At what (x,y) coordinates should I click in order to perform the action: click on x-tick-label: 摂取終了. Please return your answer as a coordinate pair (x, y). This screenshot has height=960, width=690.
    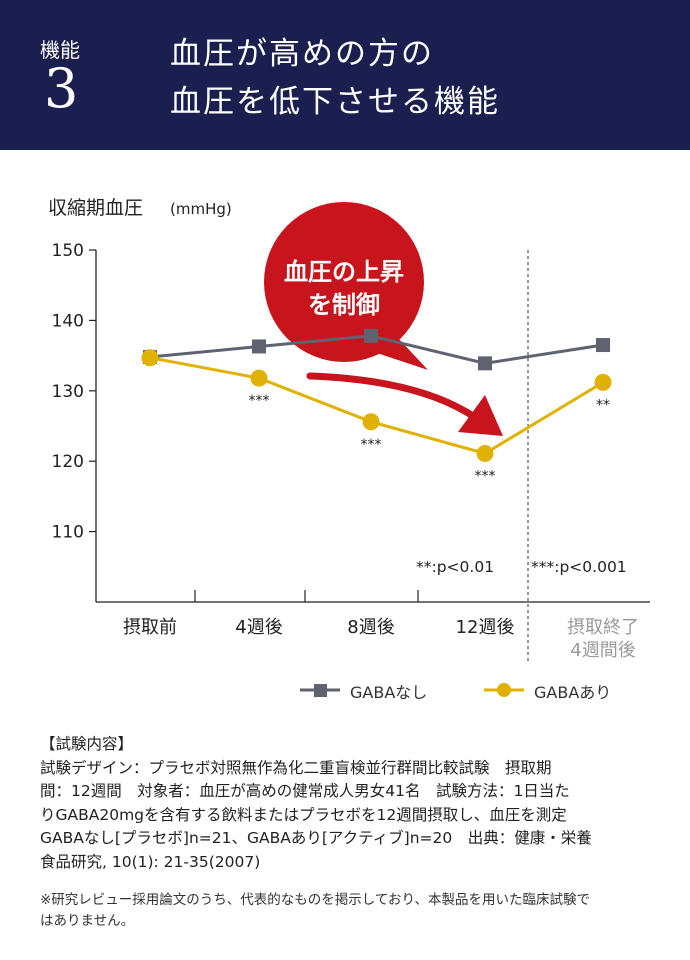
    Looking at the image, I should click on (603, 627).